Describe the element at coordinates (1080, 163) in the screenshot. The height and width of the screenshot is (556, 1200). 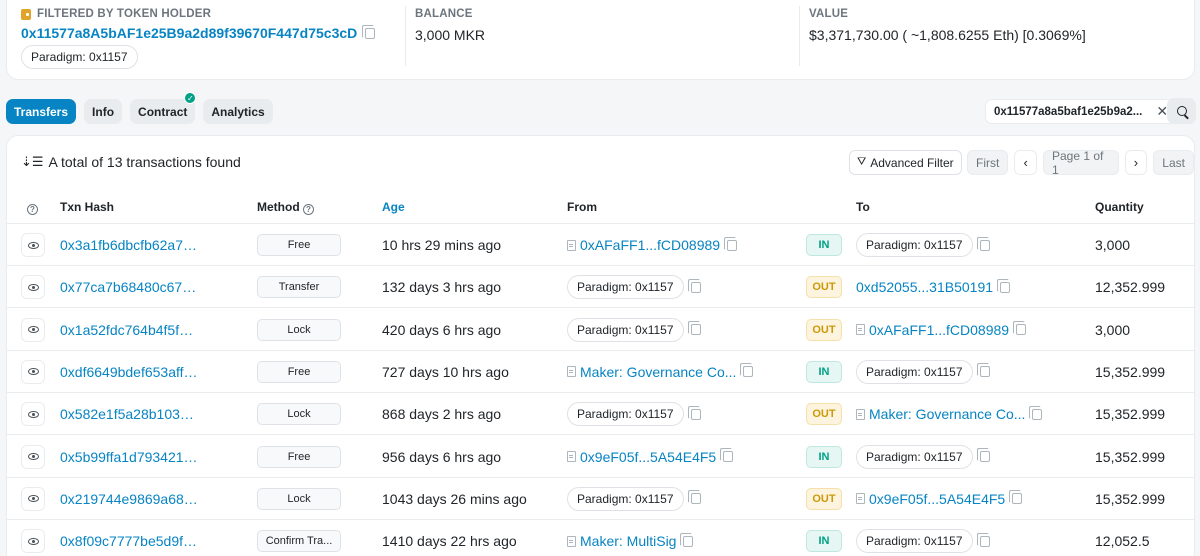
I see `page-indicator: Page 1 of 1` at that location.